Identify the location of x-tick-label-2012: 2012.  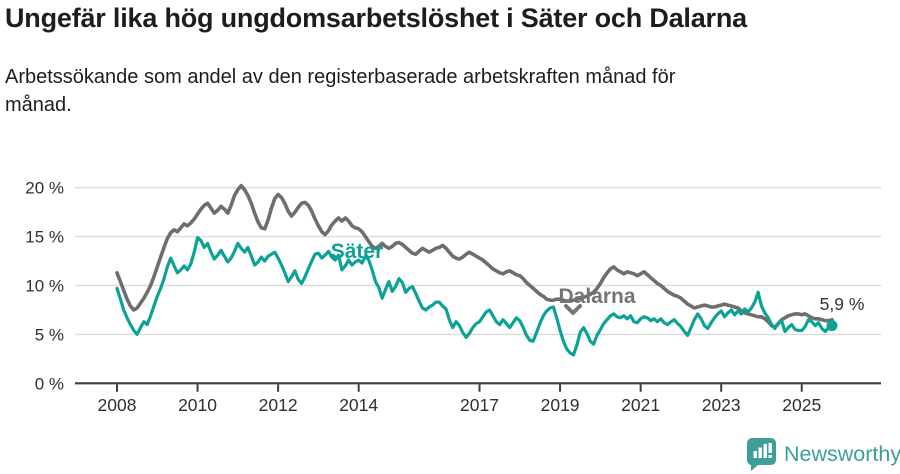
(278, 405).